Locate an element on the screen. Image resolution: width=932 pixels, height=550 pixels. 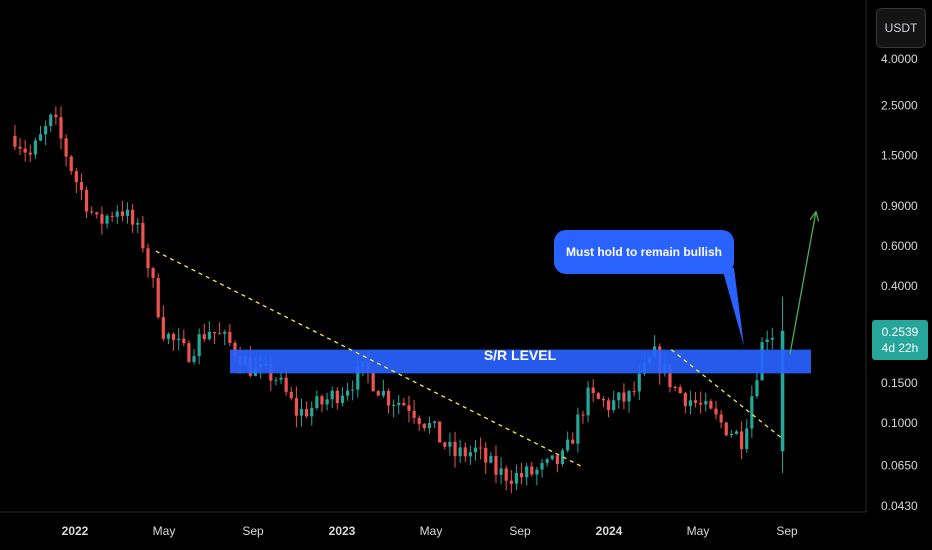
price-tick-label: 4.0000 is located at coordinates (899, 59).